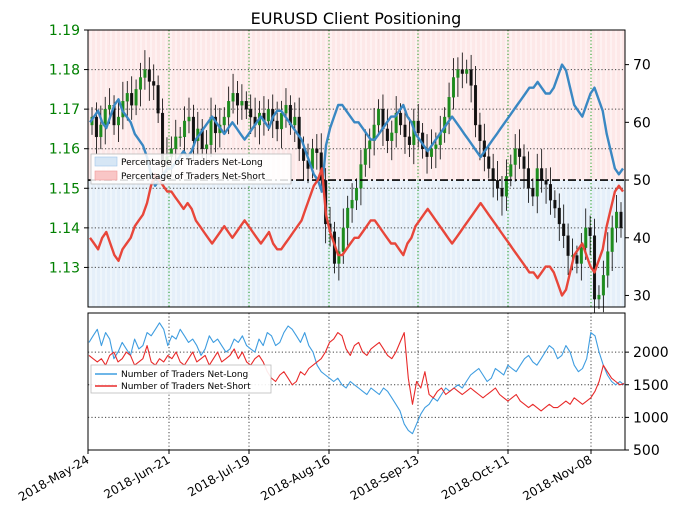 Image resolution: width=679 pixels, height=518 pixels. Describe the element at coordinates (646, 451) in the screenshot. I see `count-tick-label: 500` at that location.